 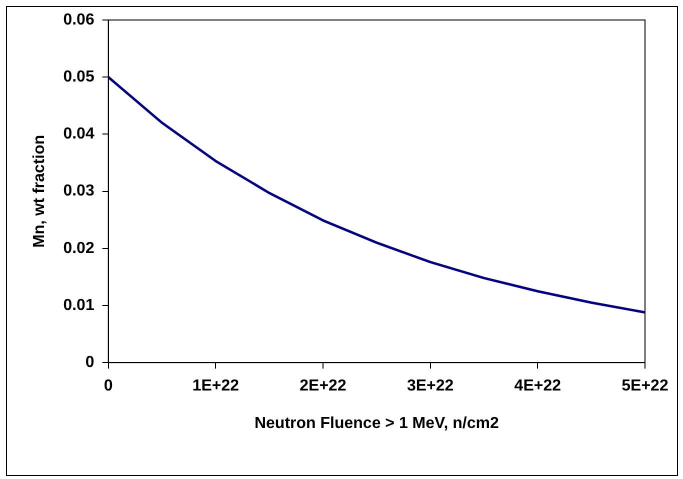 I want to click on x-tick-label: 0, so click(x=108, y=386).